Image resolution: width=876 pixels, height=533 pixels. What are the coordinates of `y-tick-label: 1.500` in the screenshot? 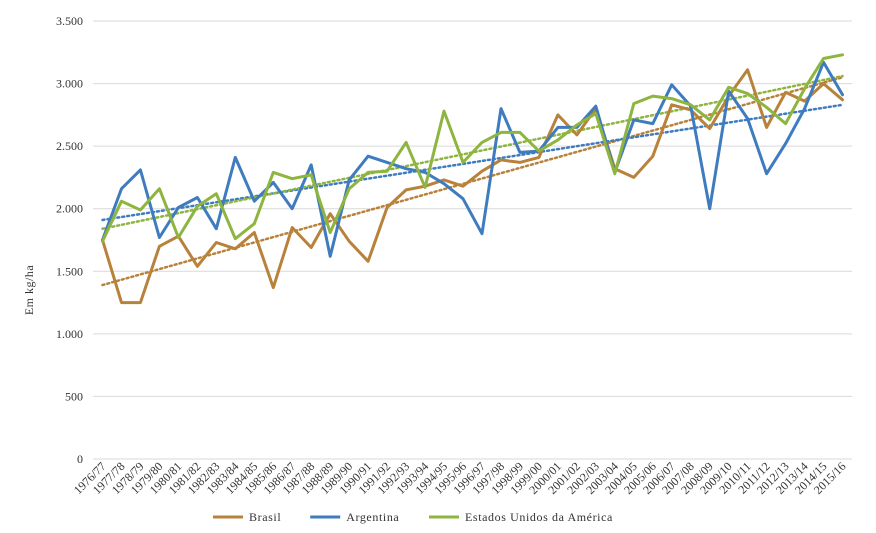 It's located at (69, 271).